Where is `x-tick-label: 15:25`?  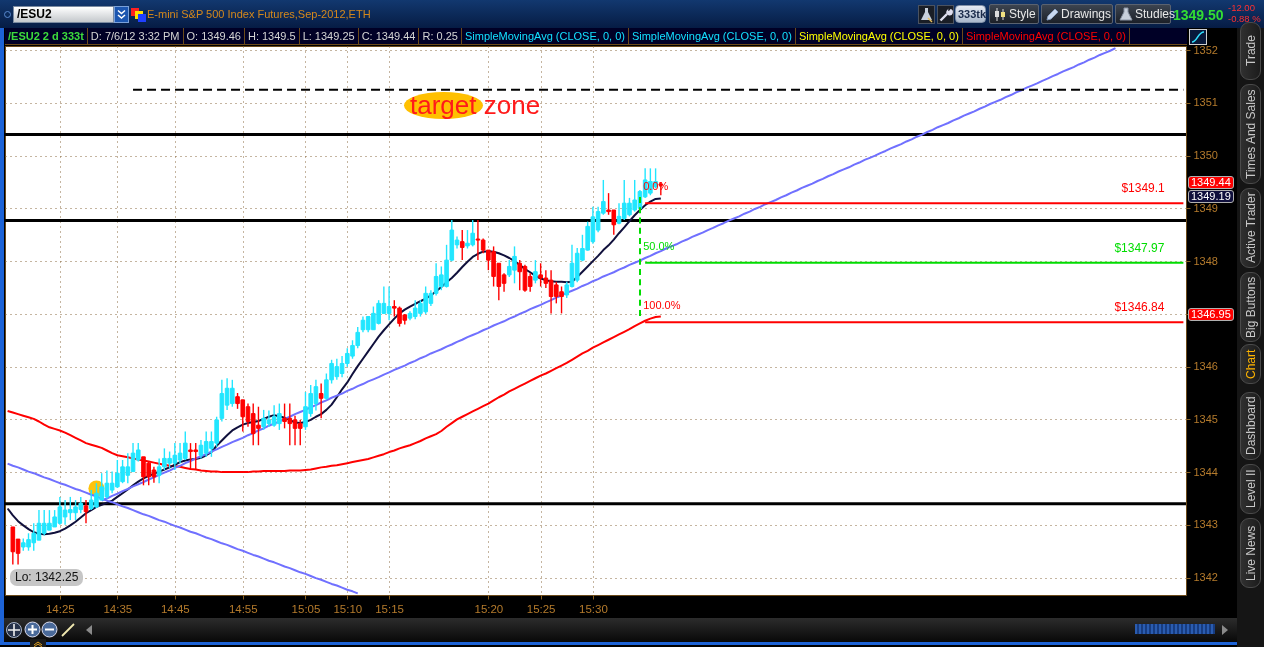 x-tick-label: 15:25 is located at coordinates (541, 608).